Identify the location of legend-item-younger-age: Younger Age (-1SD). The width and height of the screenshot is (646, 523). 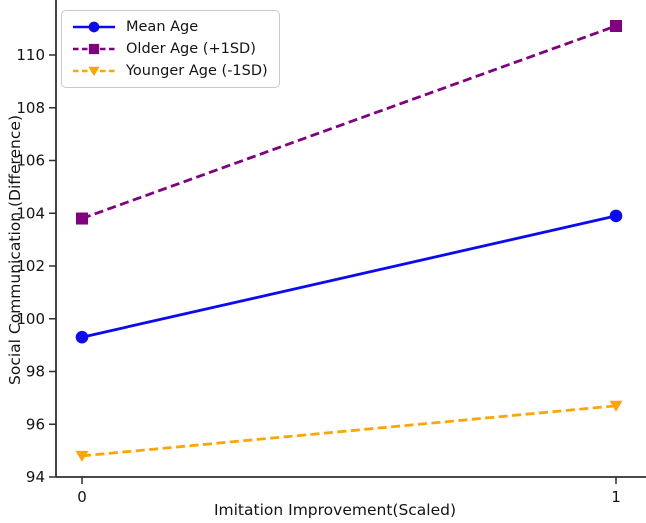
(169, 71).